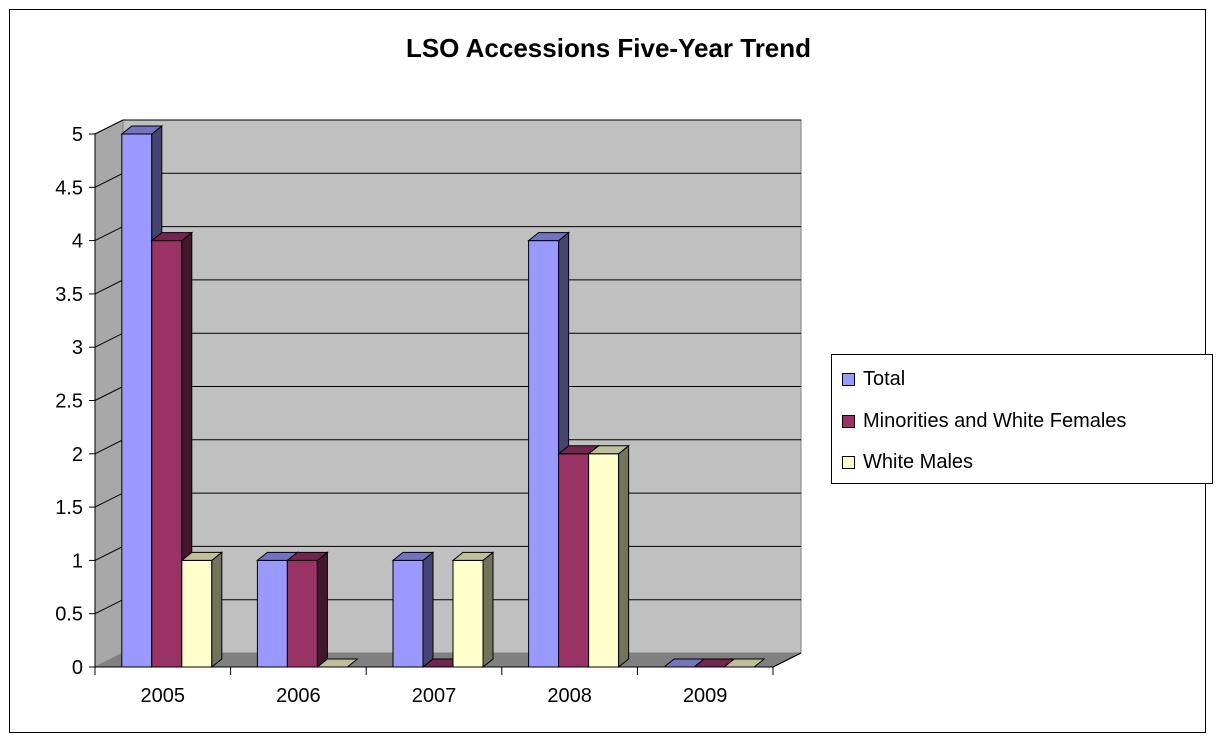 The width and height of the screenshot is (1217, 744). Describe the element at coordinates (69, 615) in the screenshot. I see `y-tick-label: 0.5` at that location.